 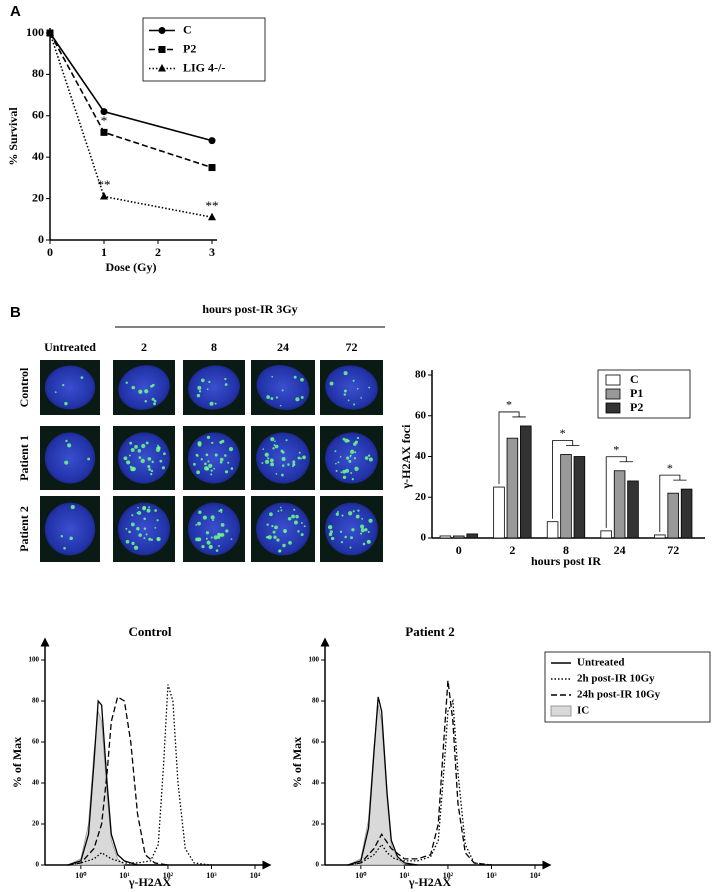 I want to click on chart-title: Control, so click(x=149, y=631).